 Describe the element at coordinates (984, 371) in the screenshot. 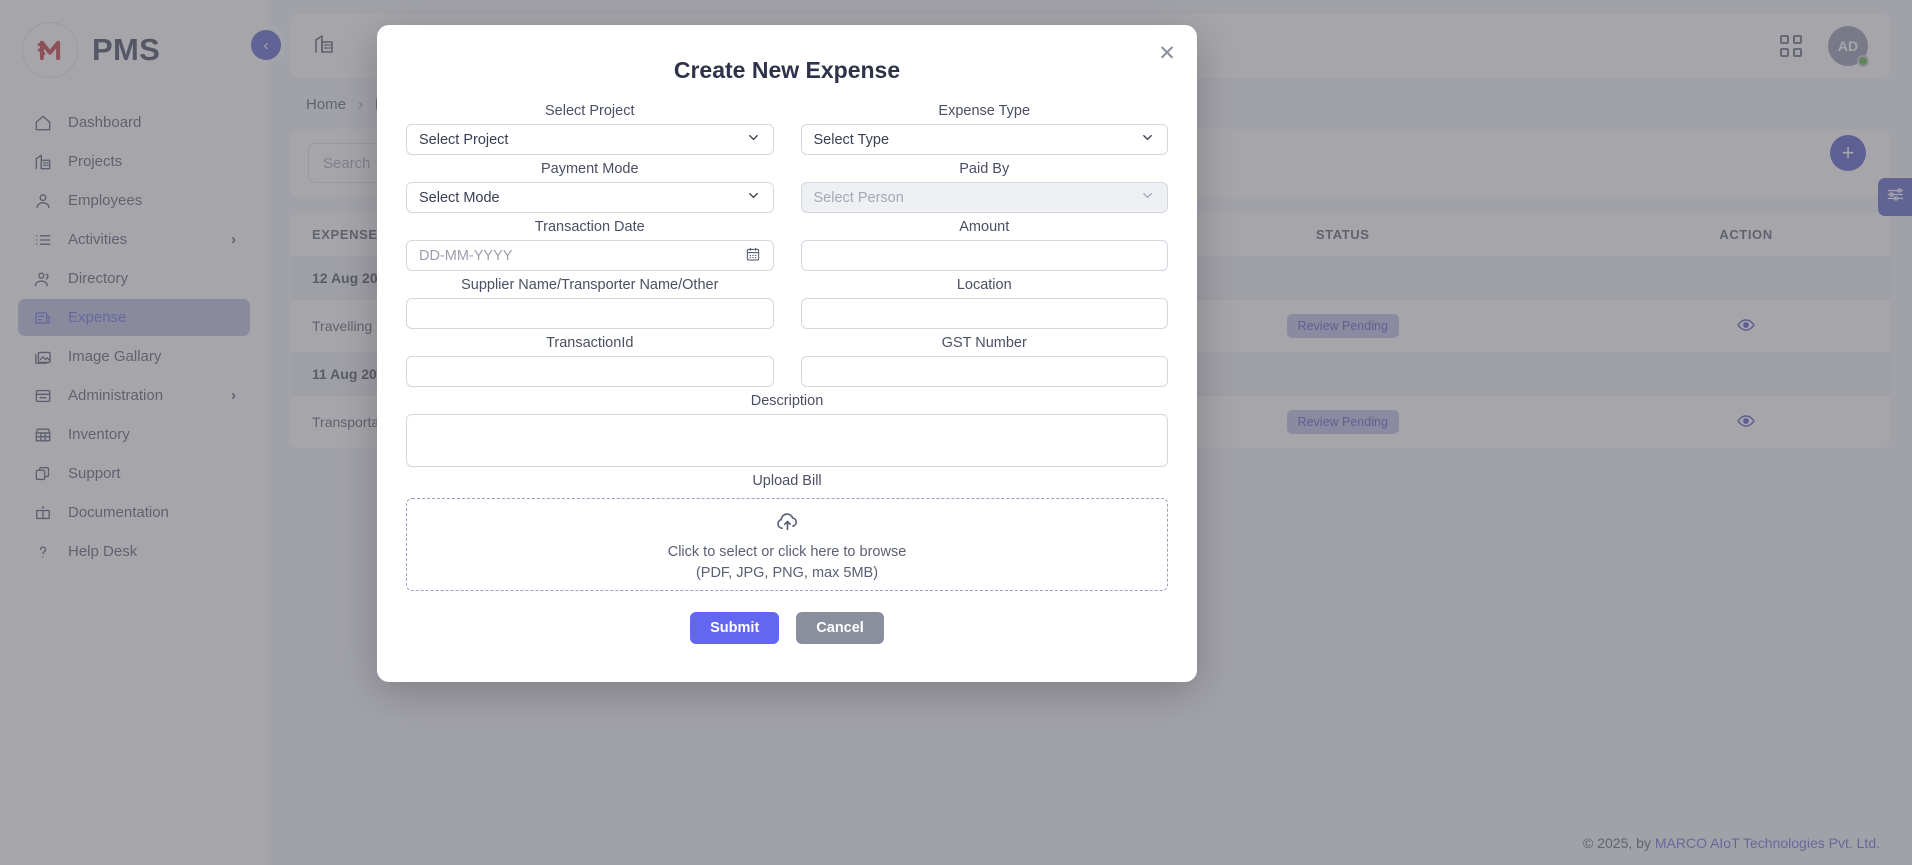

I see `gst-number-input` at that location.